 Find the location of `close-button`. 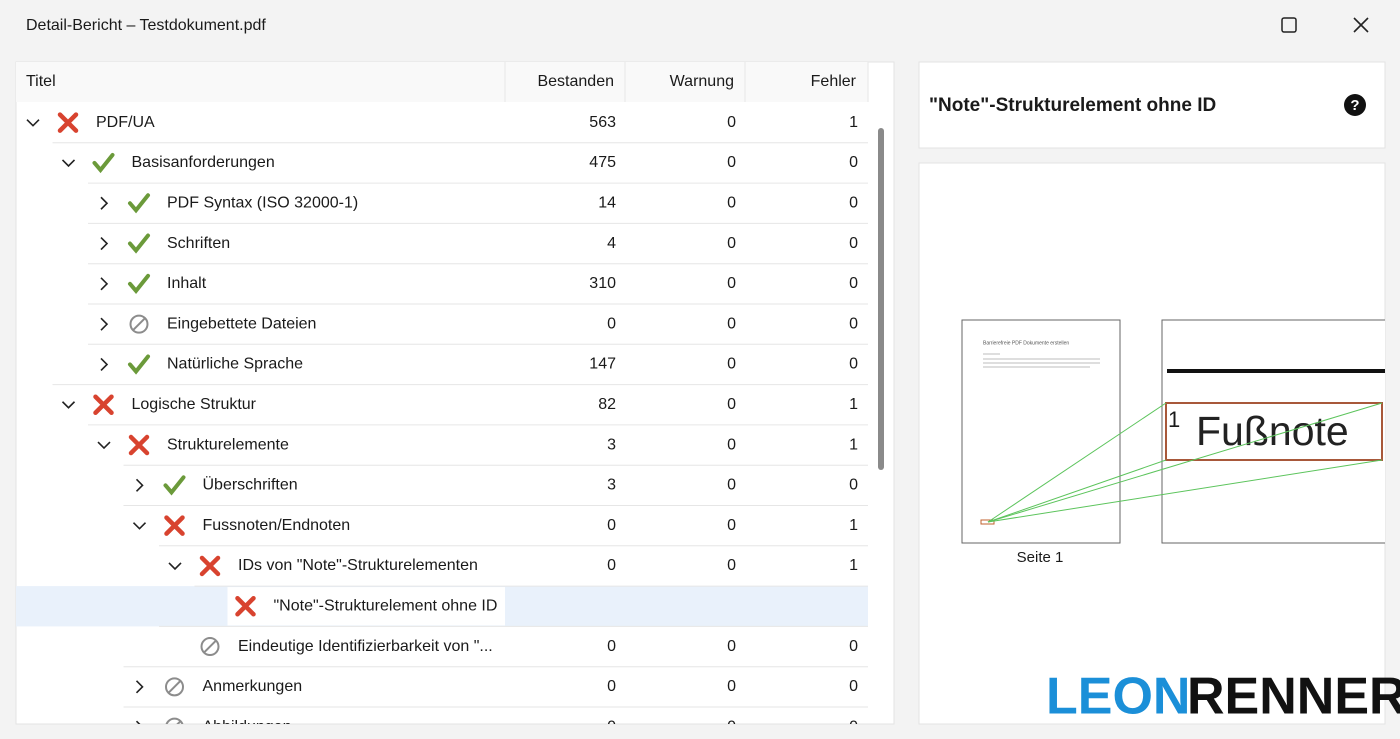

close-button is located at coordinates (1361, 25).